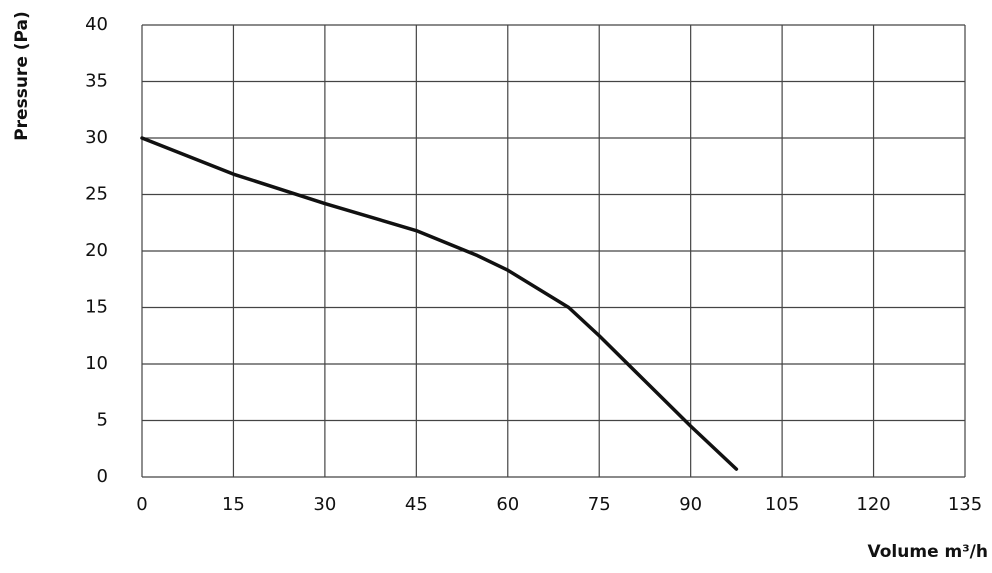  What do you see at coordinates (873, 504) in the screenshot?
I see `x-tick-label: 120` at bounding box center [873, 504].